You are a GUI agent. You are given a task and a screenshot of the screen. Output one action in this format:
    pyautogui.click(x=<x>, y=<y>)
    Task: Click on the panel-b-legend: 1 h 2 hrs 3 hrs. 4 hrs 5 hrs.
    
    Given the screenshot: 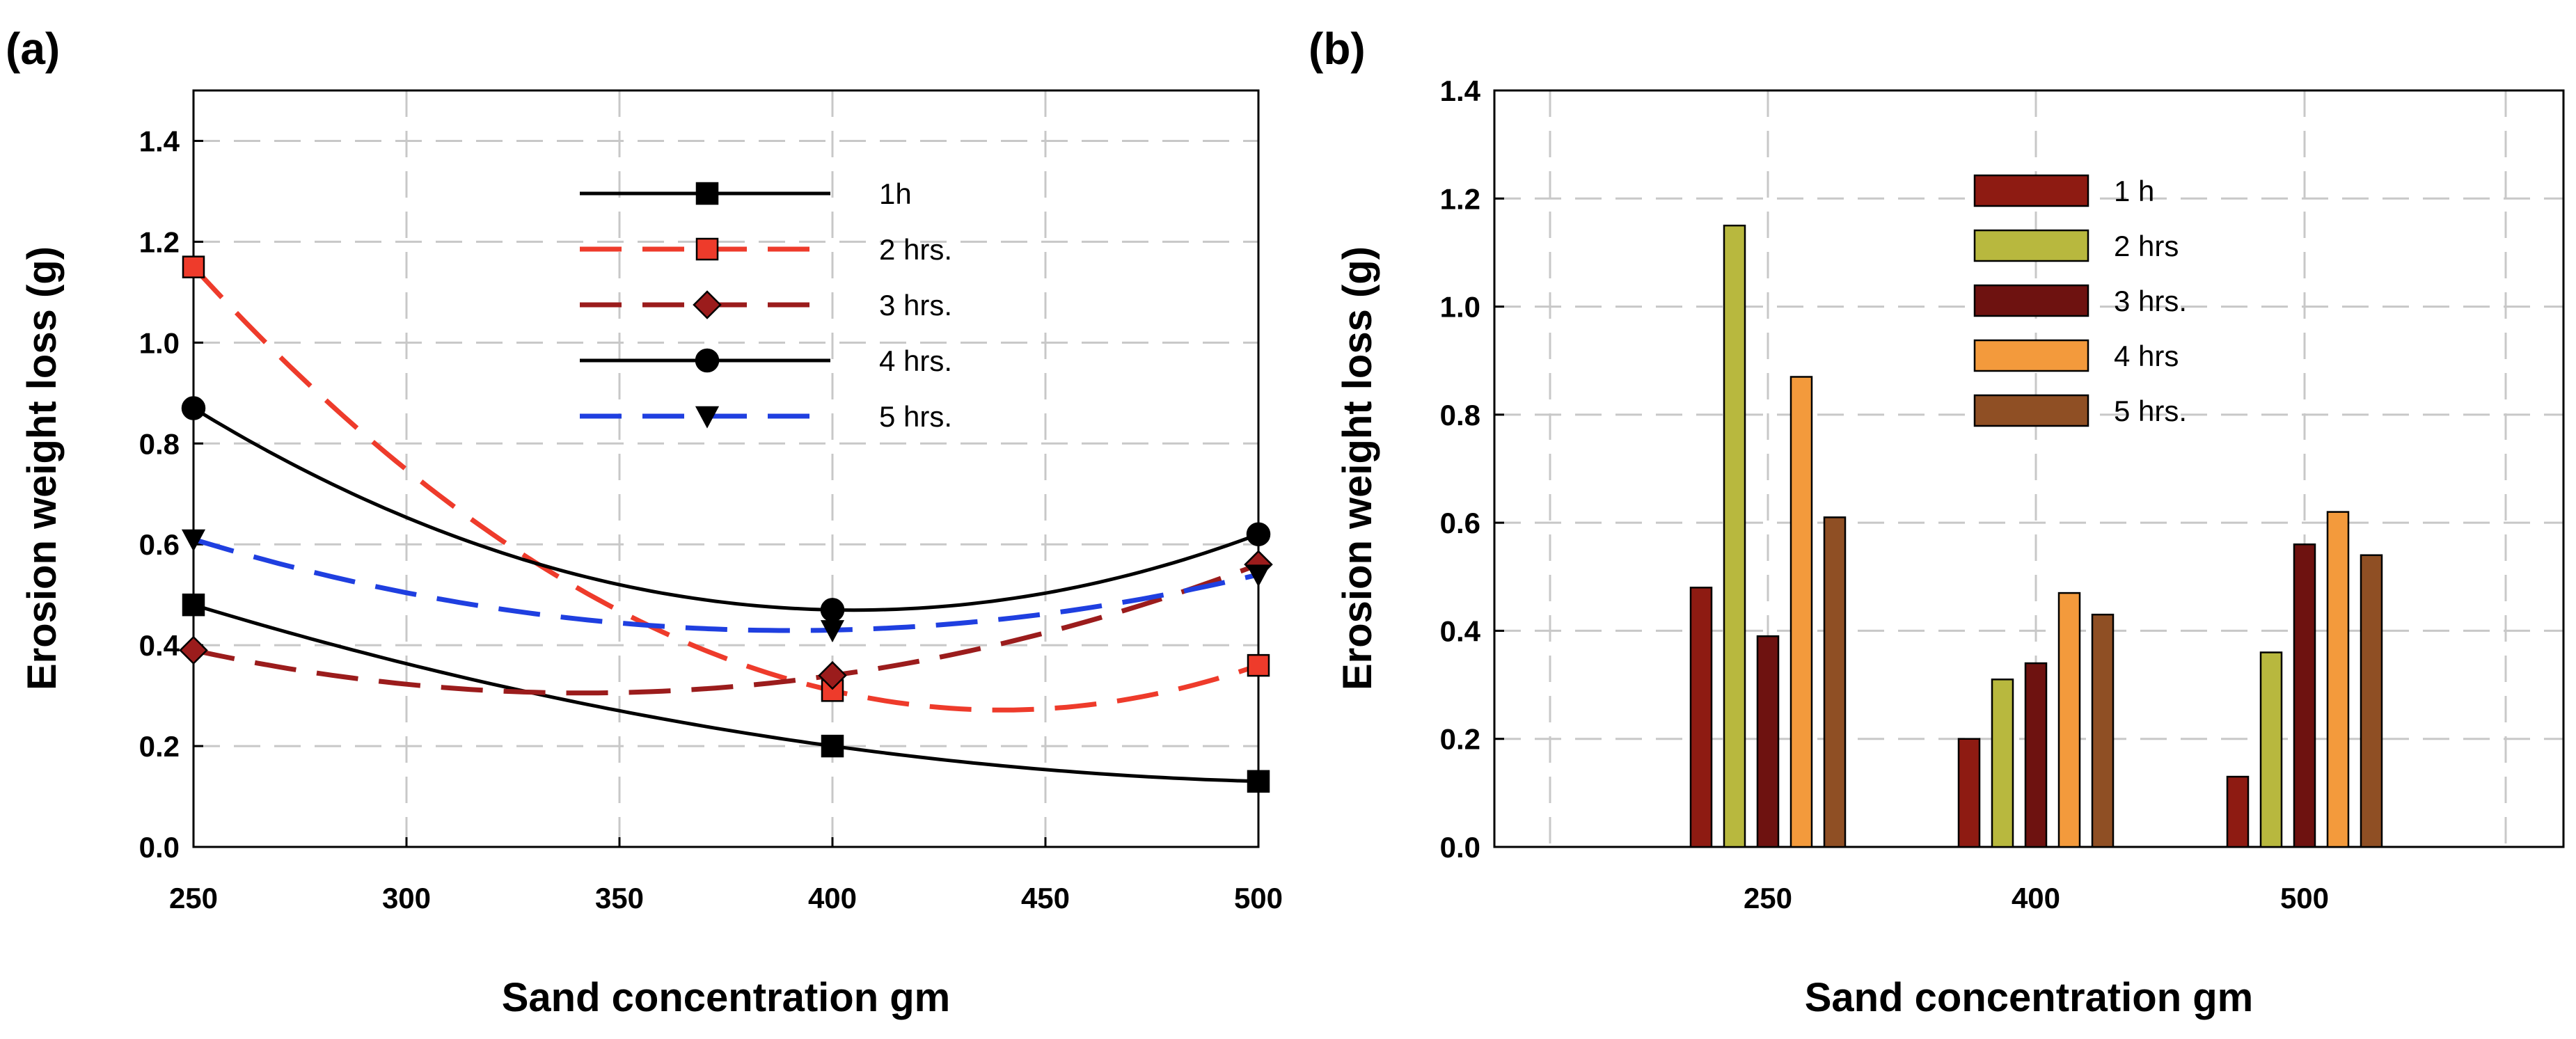 What is the action you would take?
    pyautogui.click(x=2080, y=300)
    